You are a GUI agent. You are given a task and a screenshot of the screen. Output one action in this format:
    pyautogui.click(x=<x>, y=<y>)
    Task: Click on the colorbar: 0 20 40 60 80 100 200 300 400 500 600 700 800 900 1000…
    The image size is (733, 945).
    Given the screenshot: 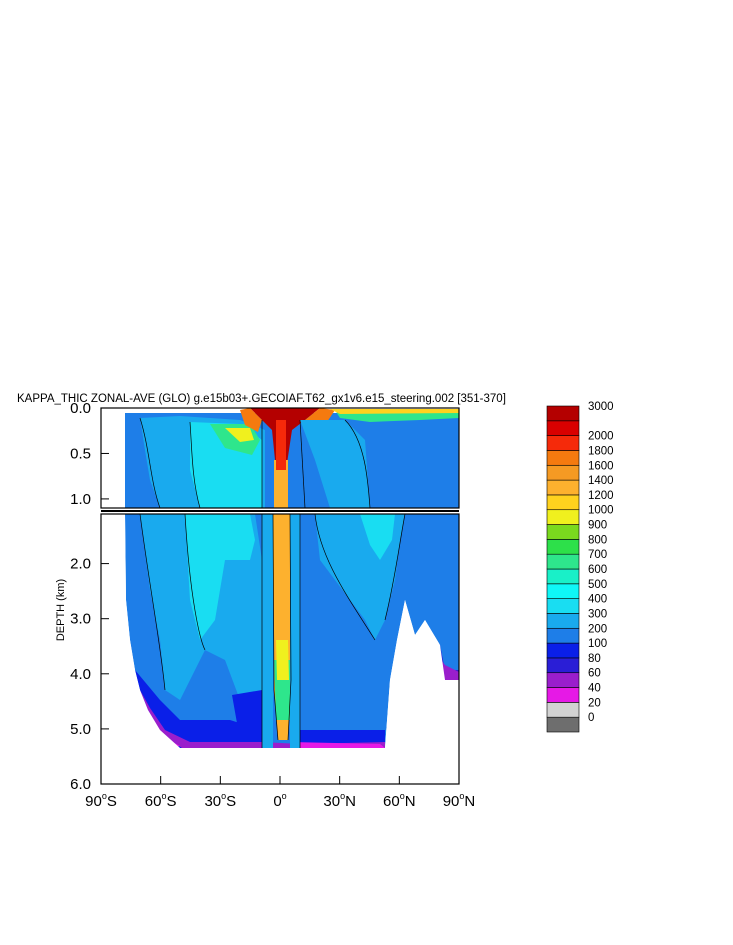 What is the action you would take?
    pyautogui.click(x=580, y=567)
    